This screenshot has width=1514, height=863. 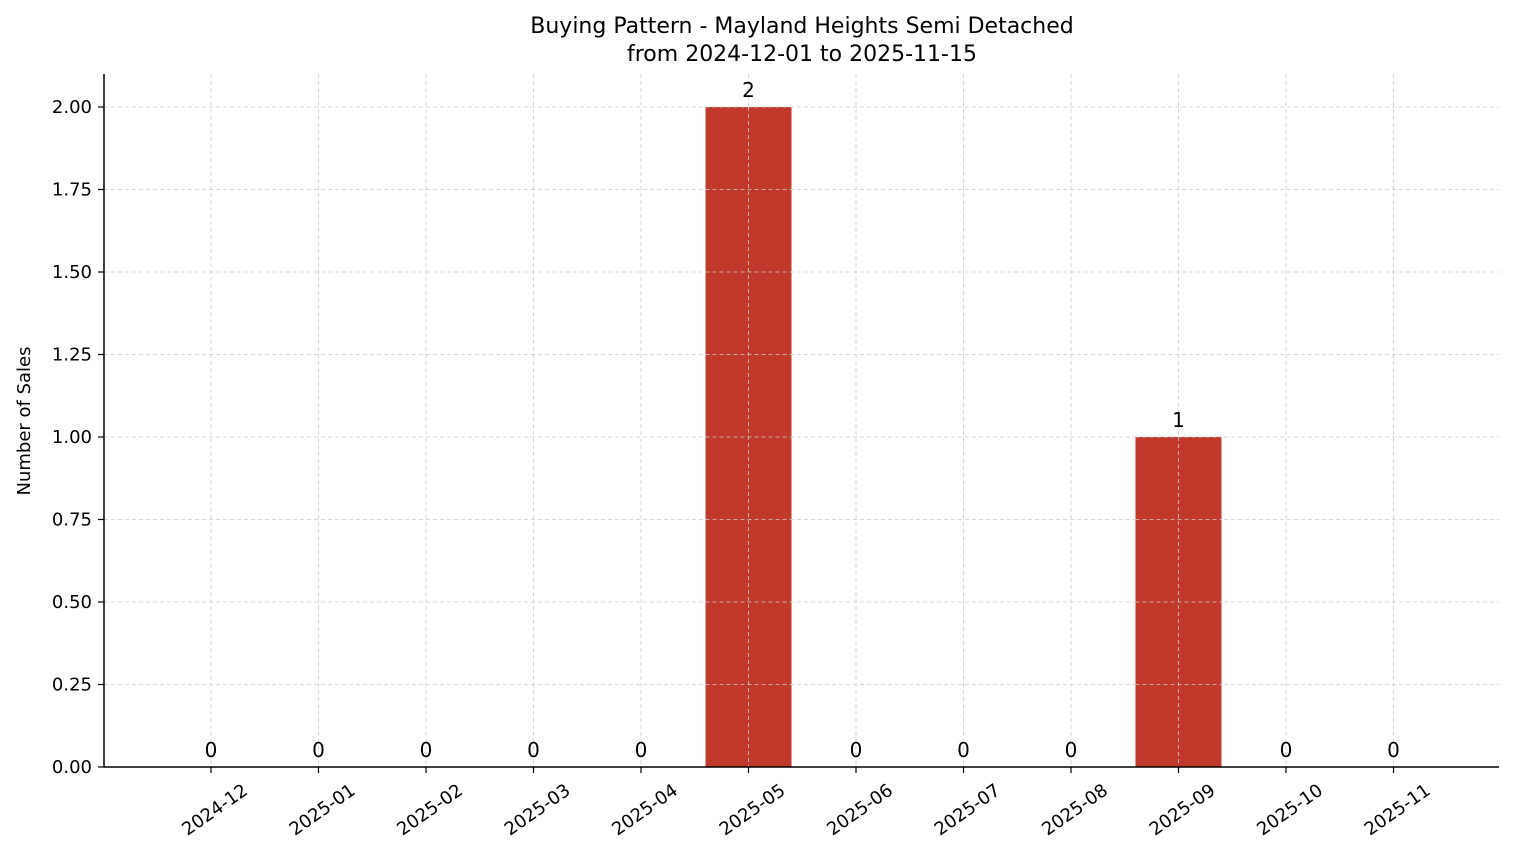 I want to click on value-label-2025-05: 2, so click(x=748, y=90).